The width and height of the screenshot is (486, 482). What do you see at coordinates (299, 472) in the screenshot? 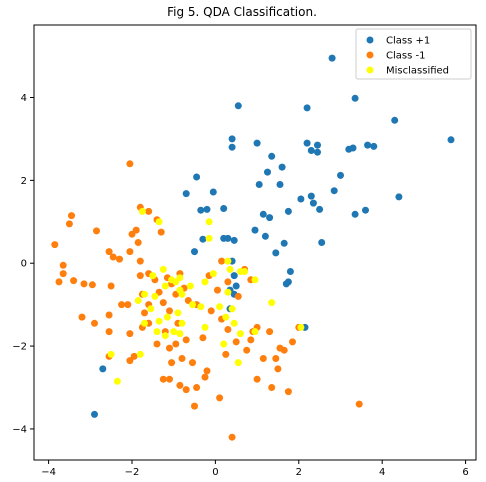
I see `x-tick-label: 2` at bounding box center [299, 472].